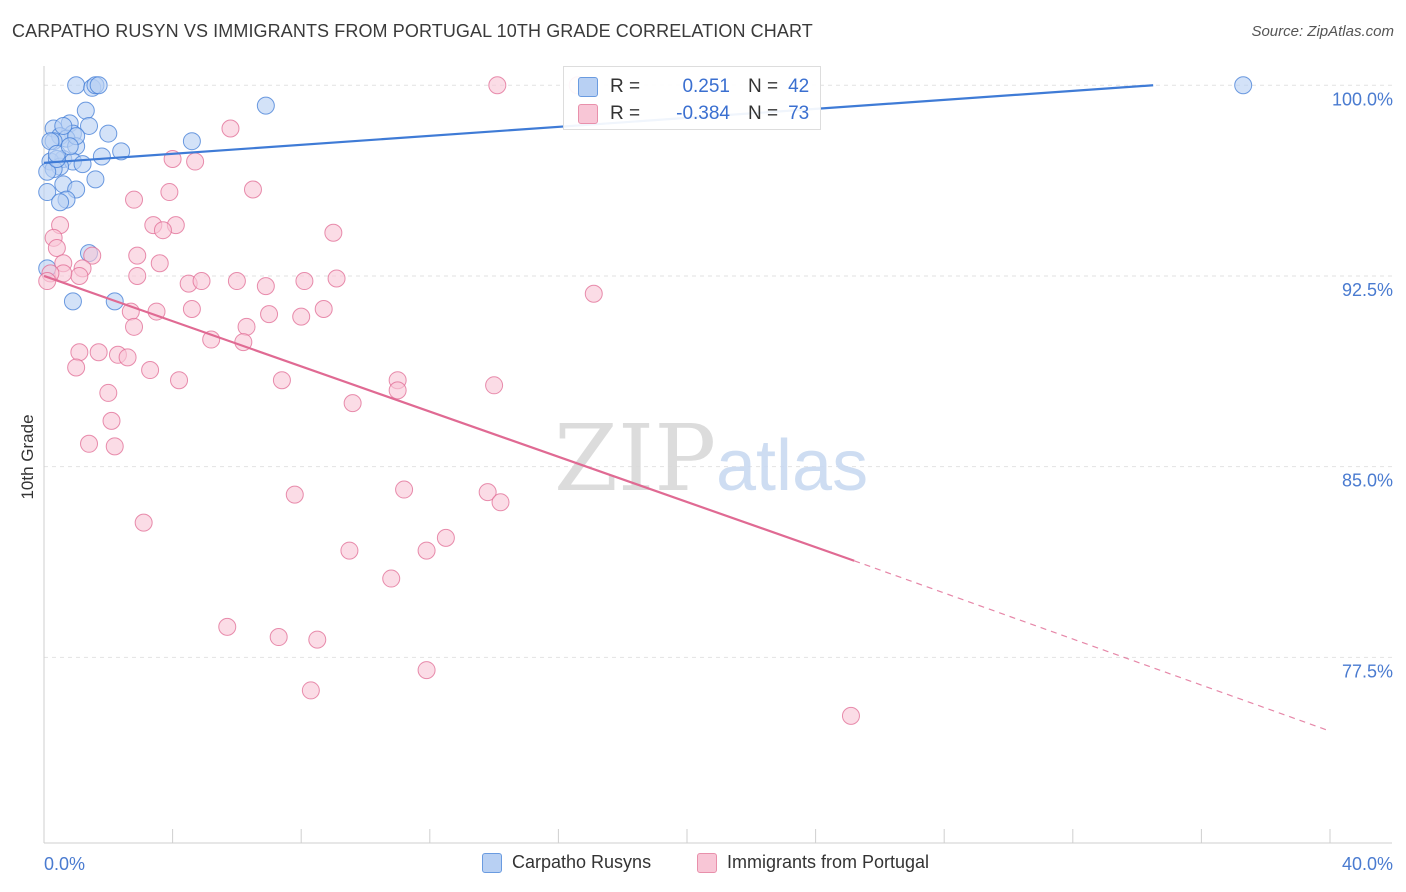  I want to click on x-tick-label: 40.0%, so click(1367, 864).